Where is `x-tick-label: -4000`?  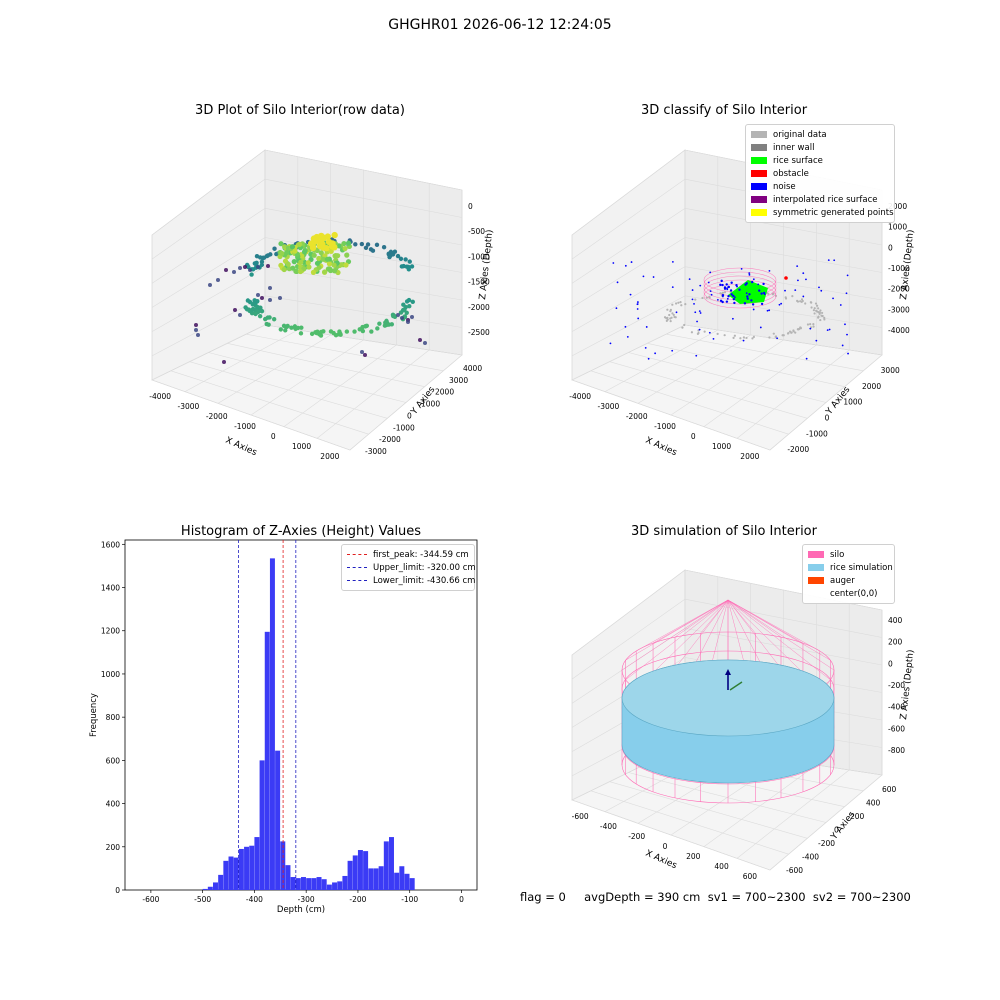
x-tick-label: -4000 is located at coordinates (580, 396).